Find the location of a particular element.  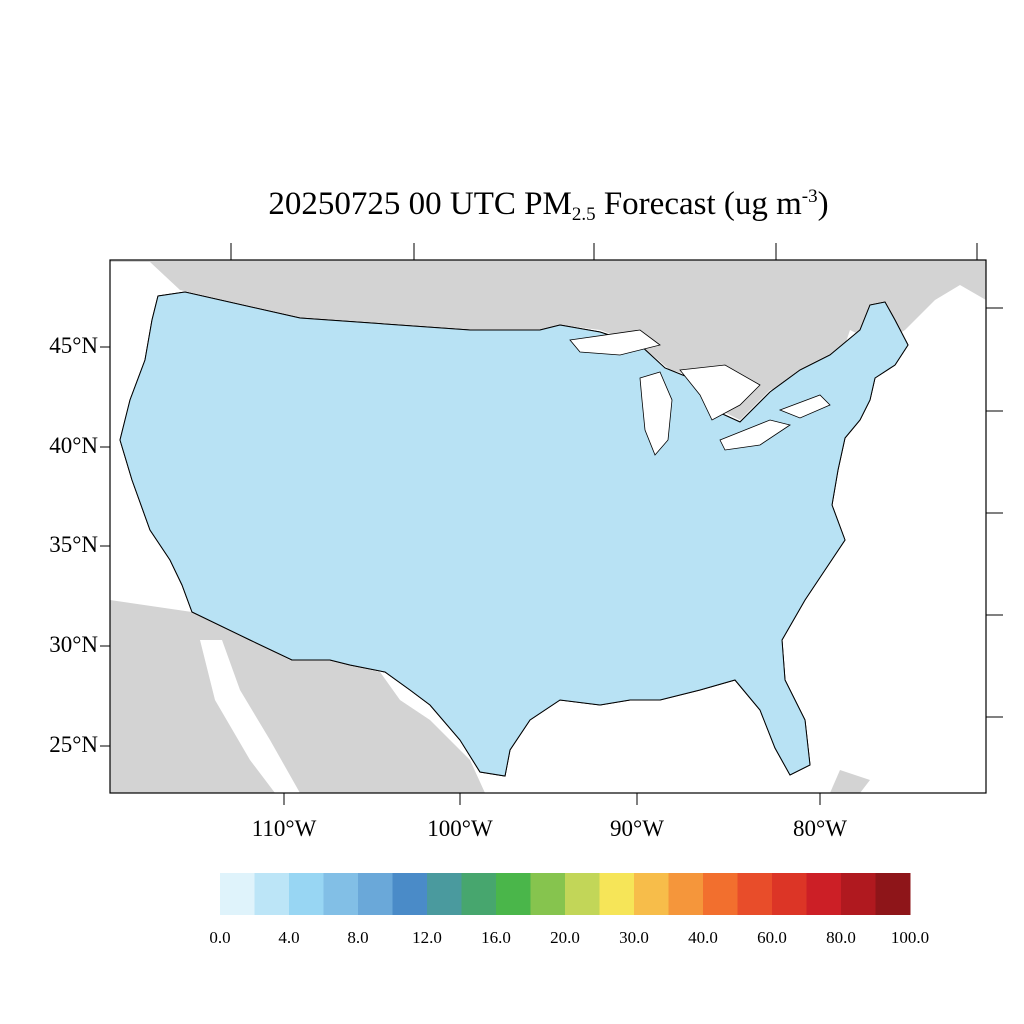

lat-tick-label: 40°N is located at coordinates (73, 445).